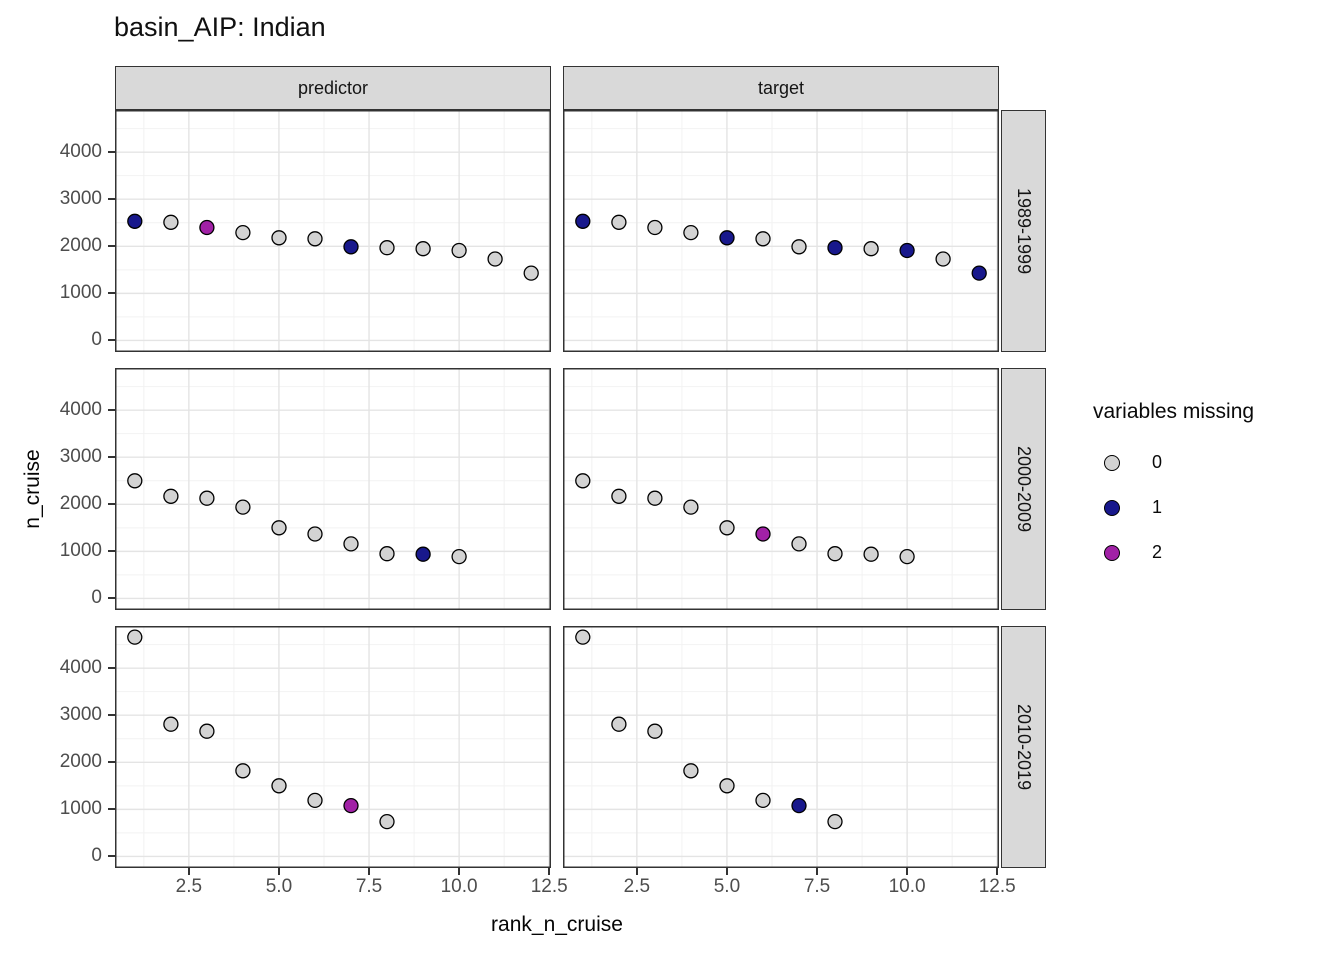 This screenshot has width=1344, height=960. I want to click on facet-column-strip-target: target, so click(781, 88).